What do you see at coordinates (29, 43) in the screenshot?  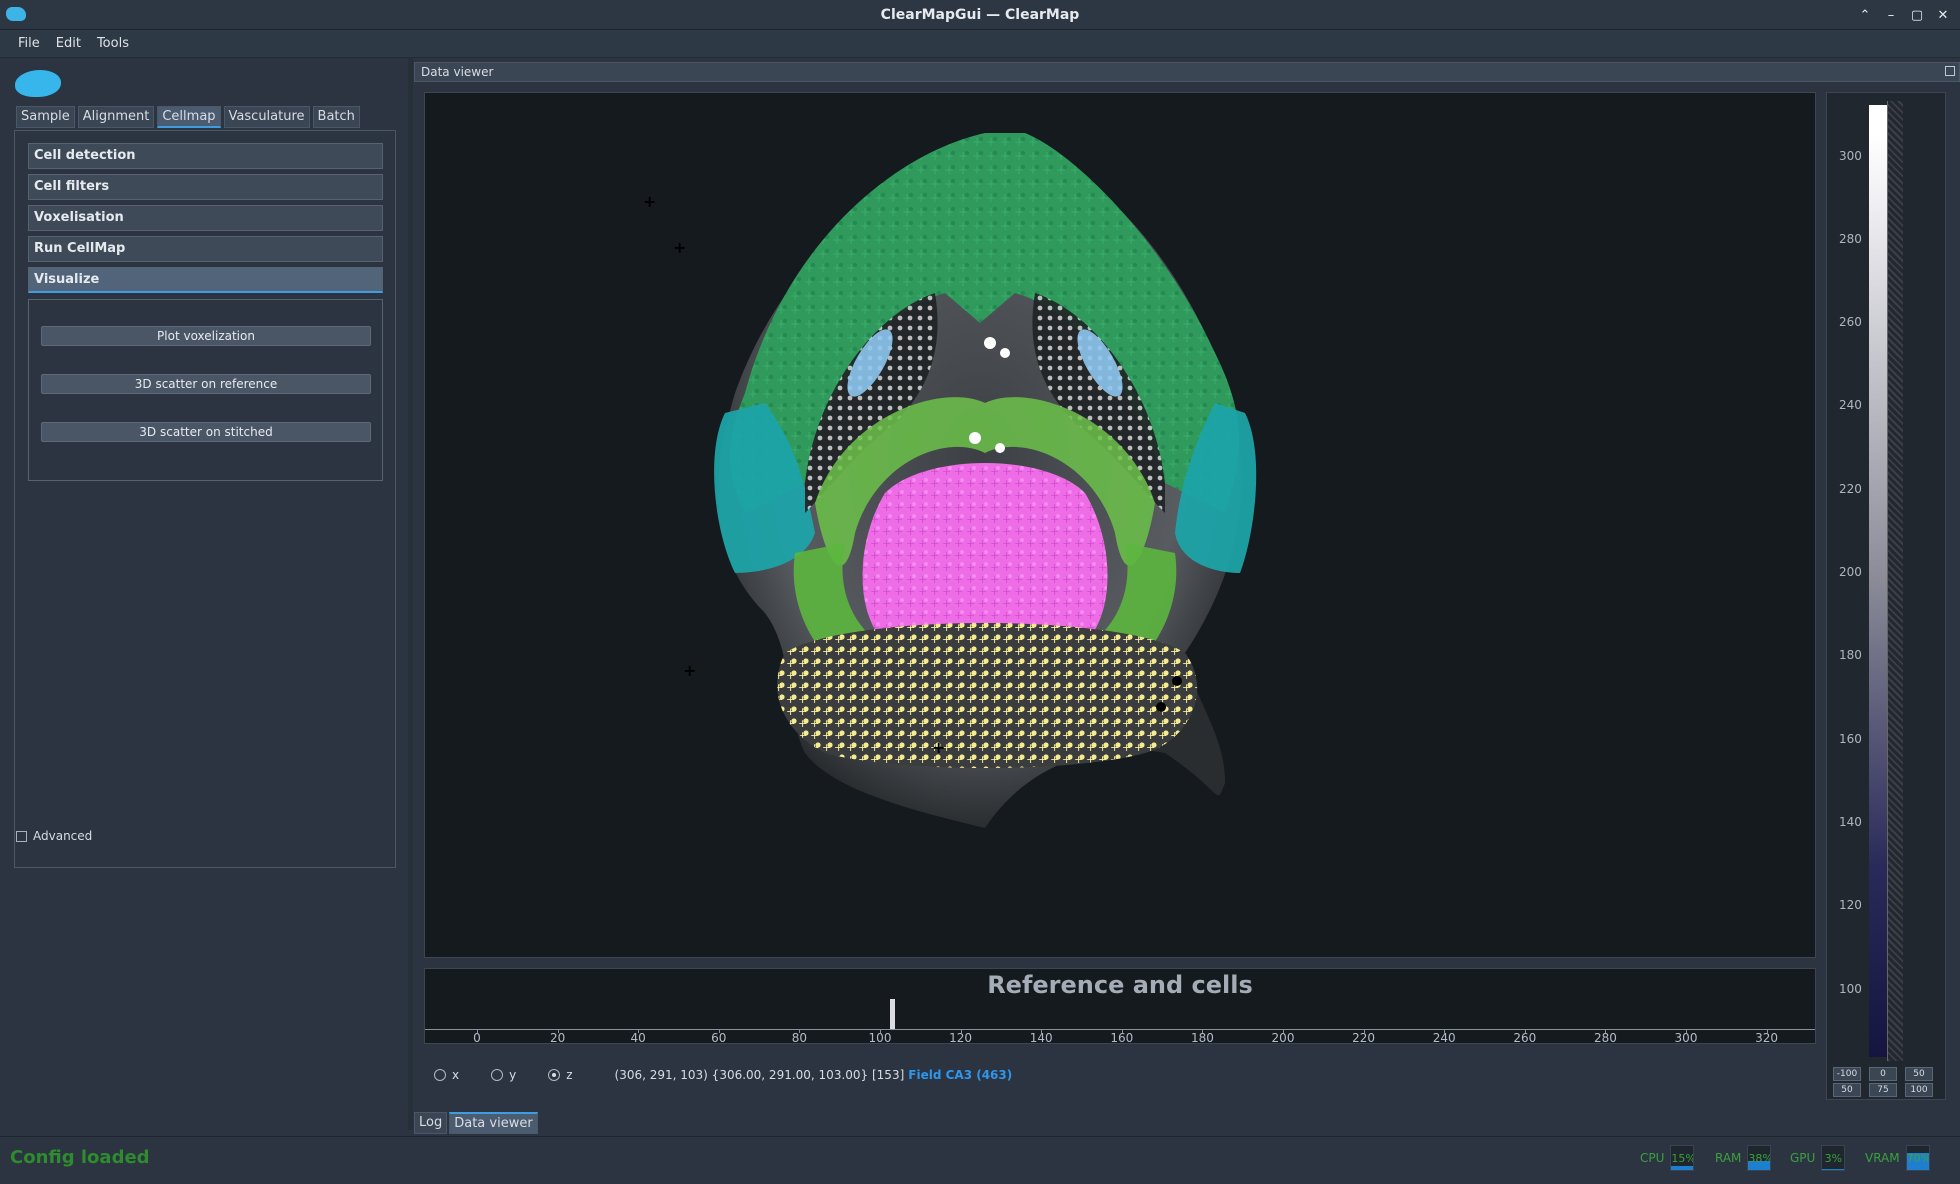 I see `menu-file: File` at bounding box center [29, 43].